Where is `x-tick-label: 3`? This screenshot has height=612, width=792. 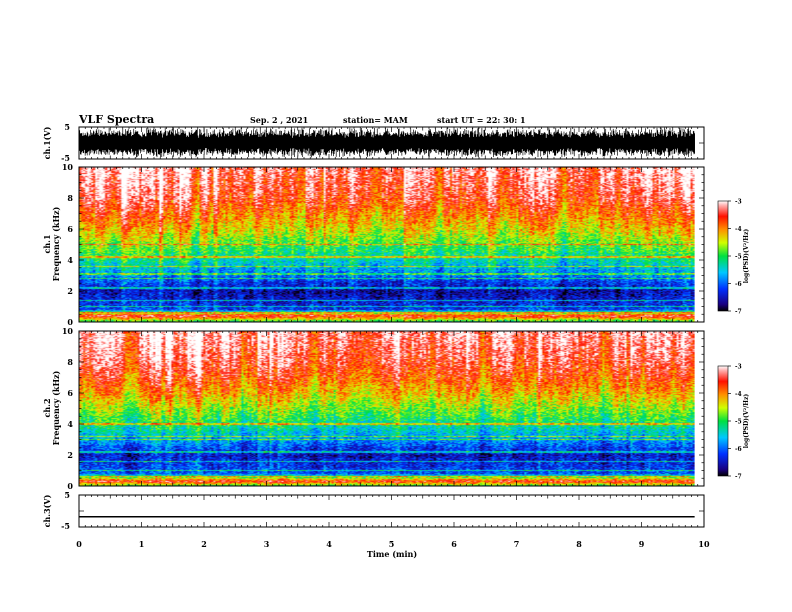
x-tick-label: 3 is located at coordinates (267, 544).